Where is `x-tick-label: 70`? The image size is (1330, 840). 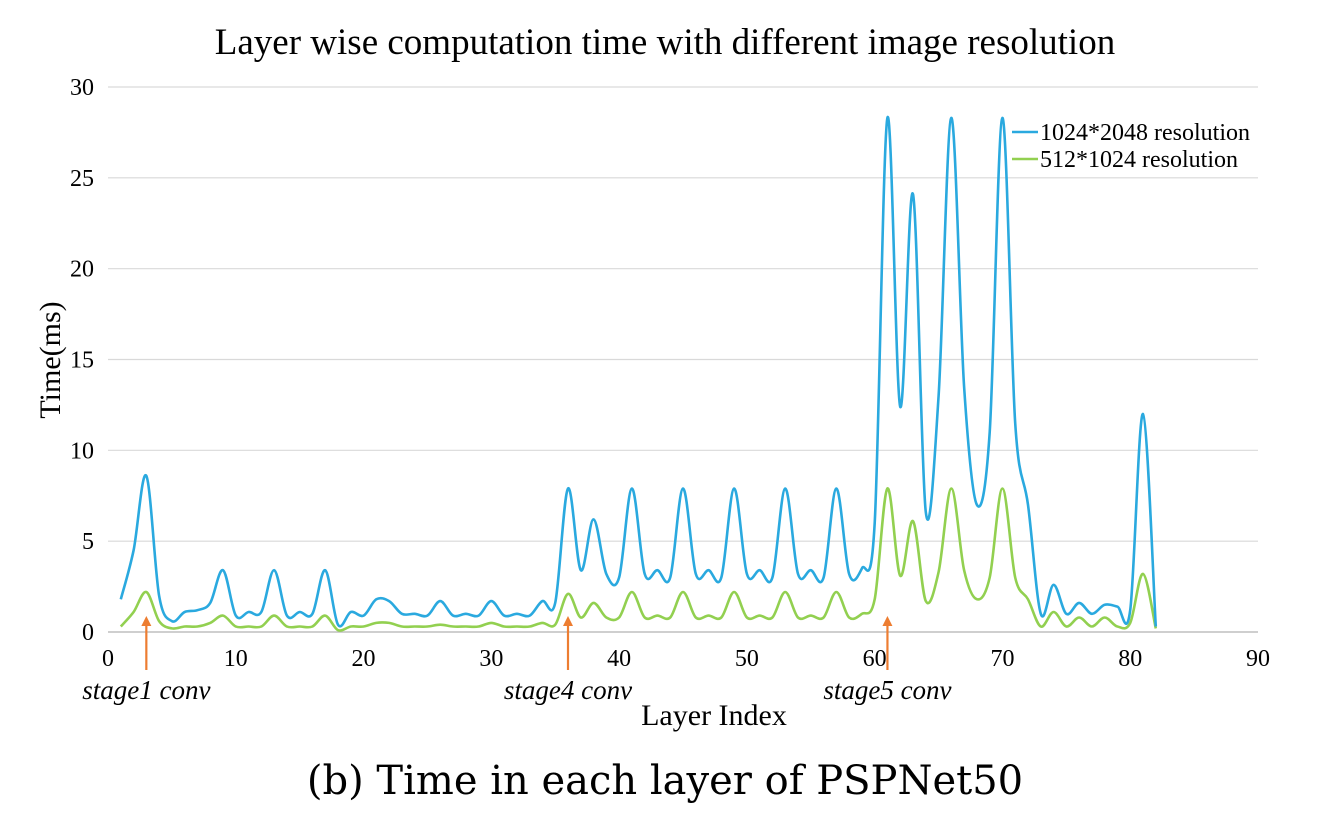 x-tick-label: 70 is located at coordinates (1002, 659).